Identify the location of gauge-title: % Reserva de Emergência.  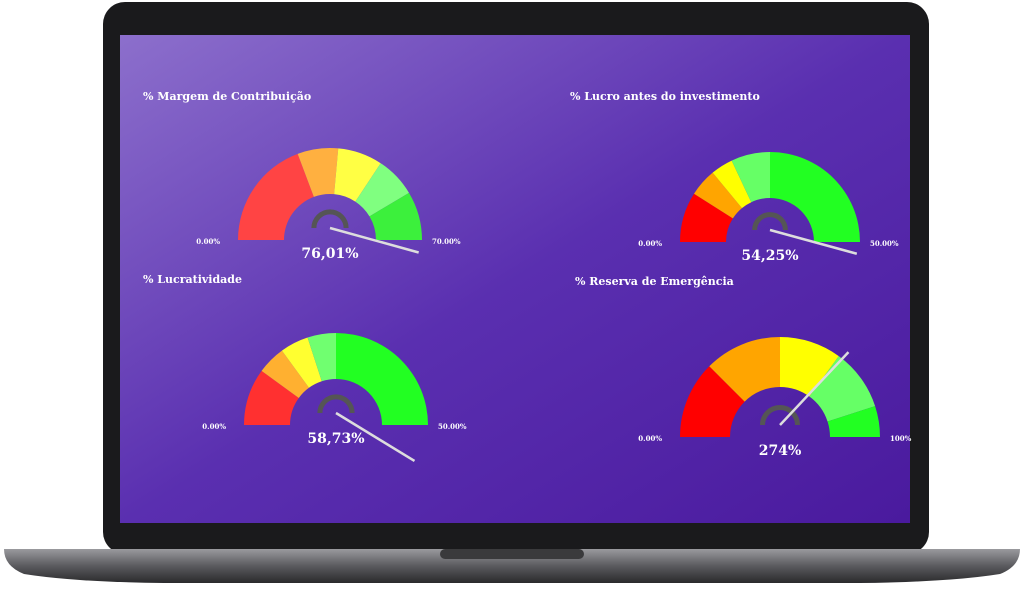
(654, 281).